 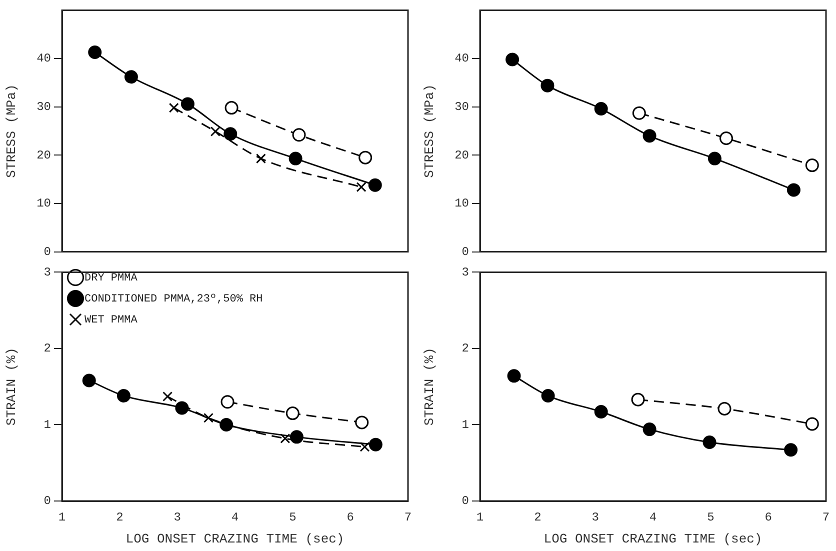 I want to click on legend-label: CONDITIONED PMMA,23º,50% RH, so click(x=173, y=299).